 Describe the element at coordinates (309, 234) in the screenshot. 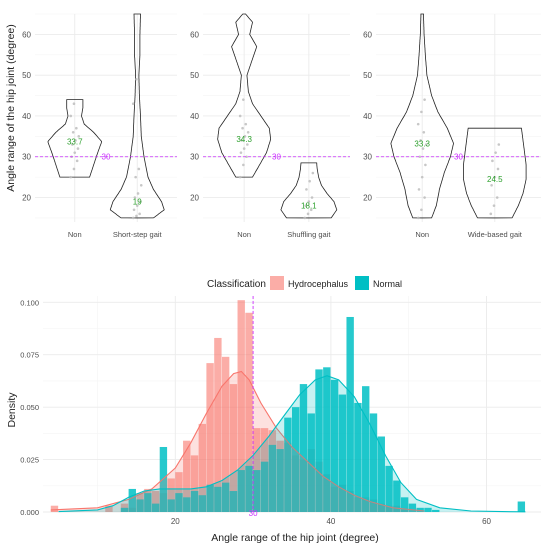

I see `x-tick-label-shuffling-gait: Shuffling gait` at that location.